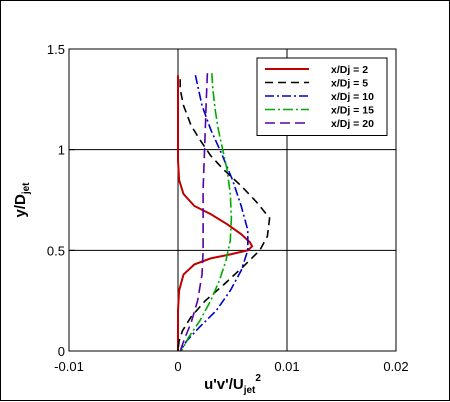  Describe the element at coordinates (20, 206) in the screenshot. I see `y-axis-title-main: y/D` at that location.